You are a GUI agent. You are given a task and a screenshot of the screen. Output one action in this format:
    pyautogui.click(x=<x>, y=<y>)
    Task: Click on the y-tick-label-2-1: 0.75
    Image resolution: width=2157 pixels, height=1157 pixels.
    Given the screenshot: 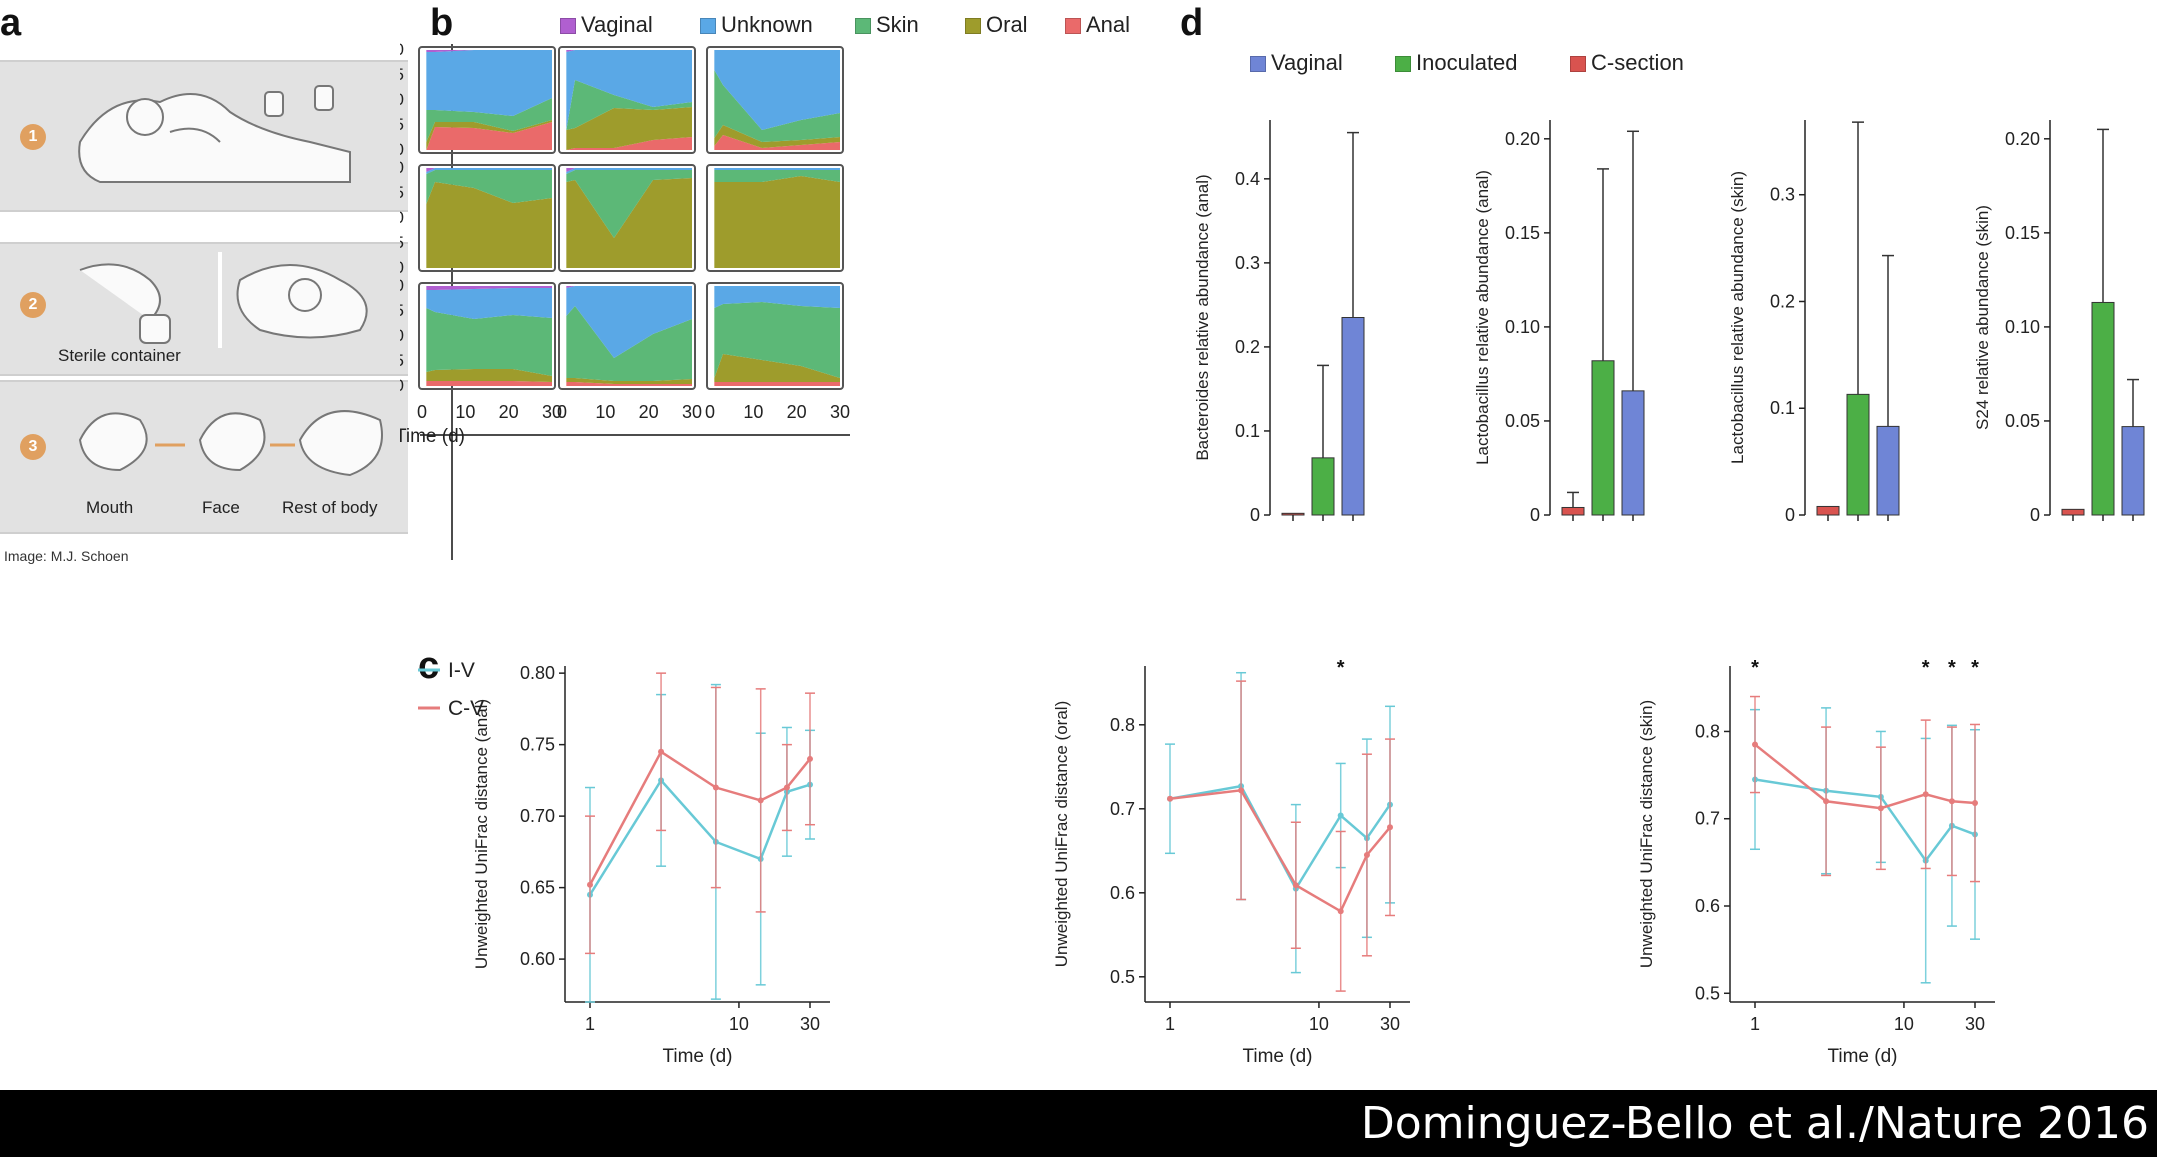 What is the action you would take?
    pyautogui.click(x=402, y=310)
    